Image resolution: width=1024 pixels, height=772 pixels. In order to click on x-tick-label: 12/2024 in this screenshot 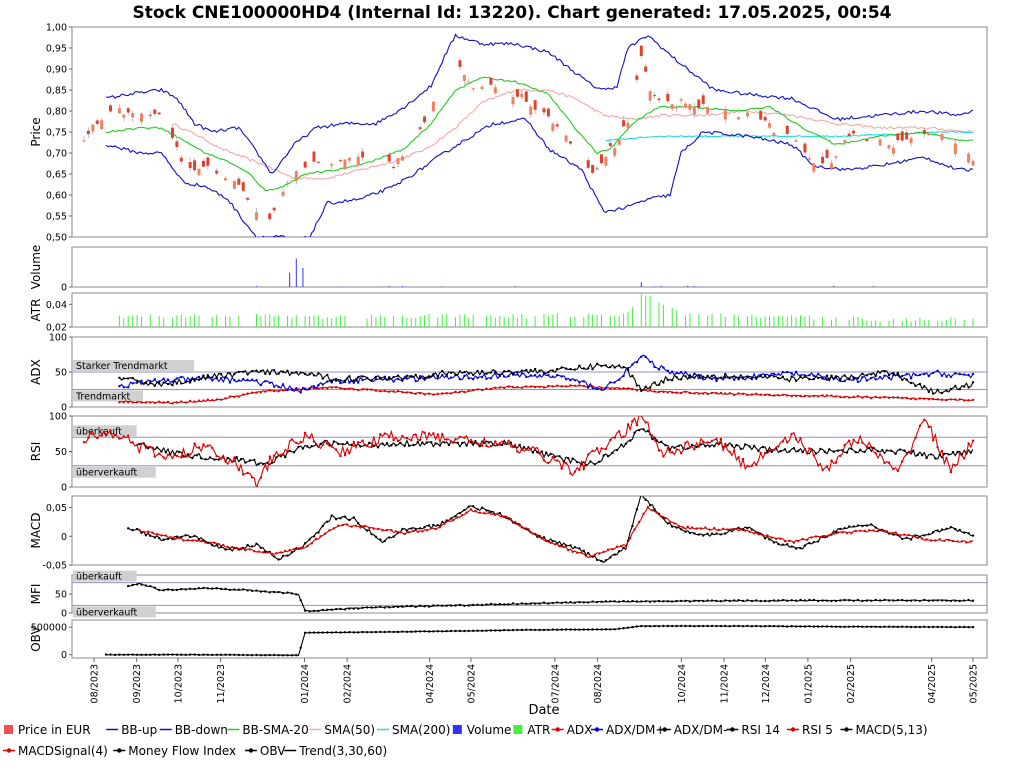, I will do `click(766, 683)`.